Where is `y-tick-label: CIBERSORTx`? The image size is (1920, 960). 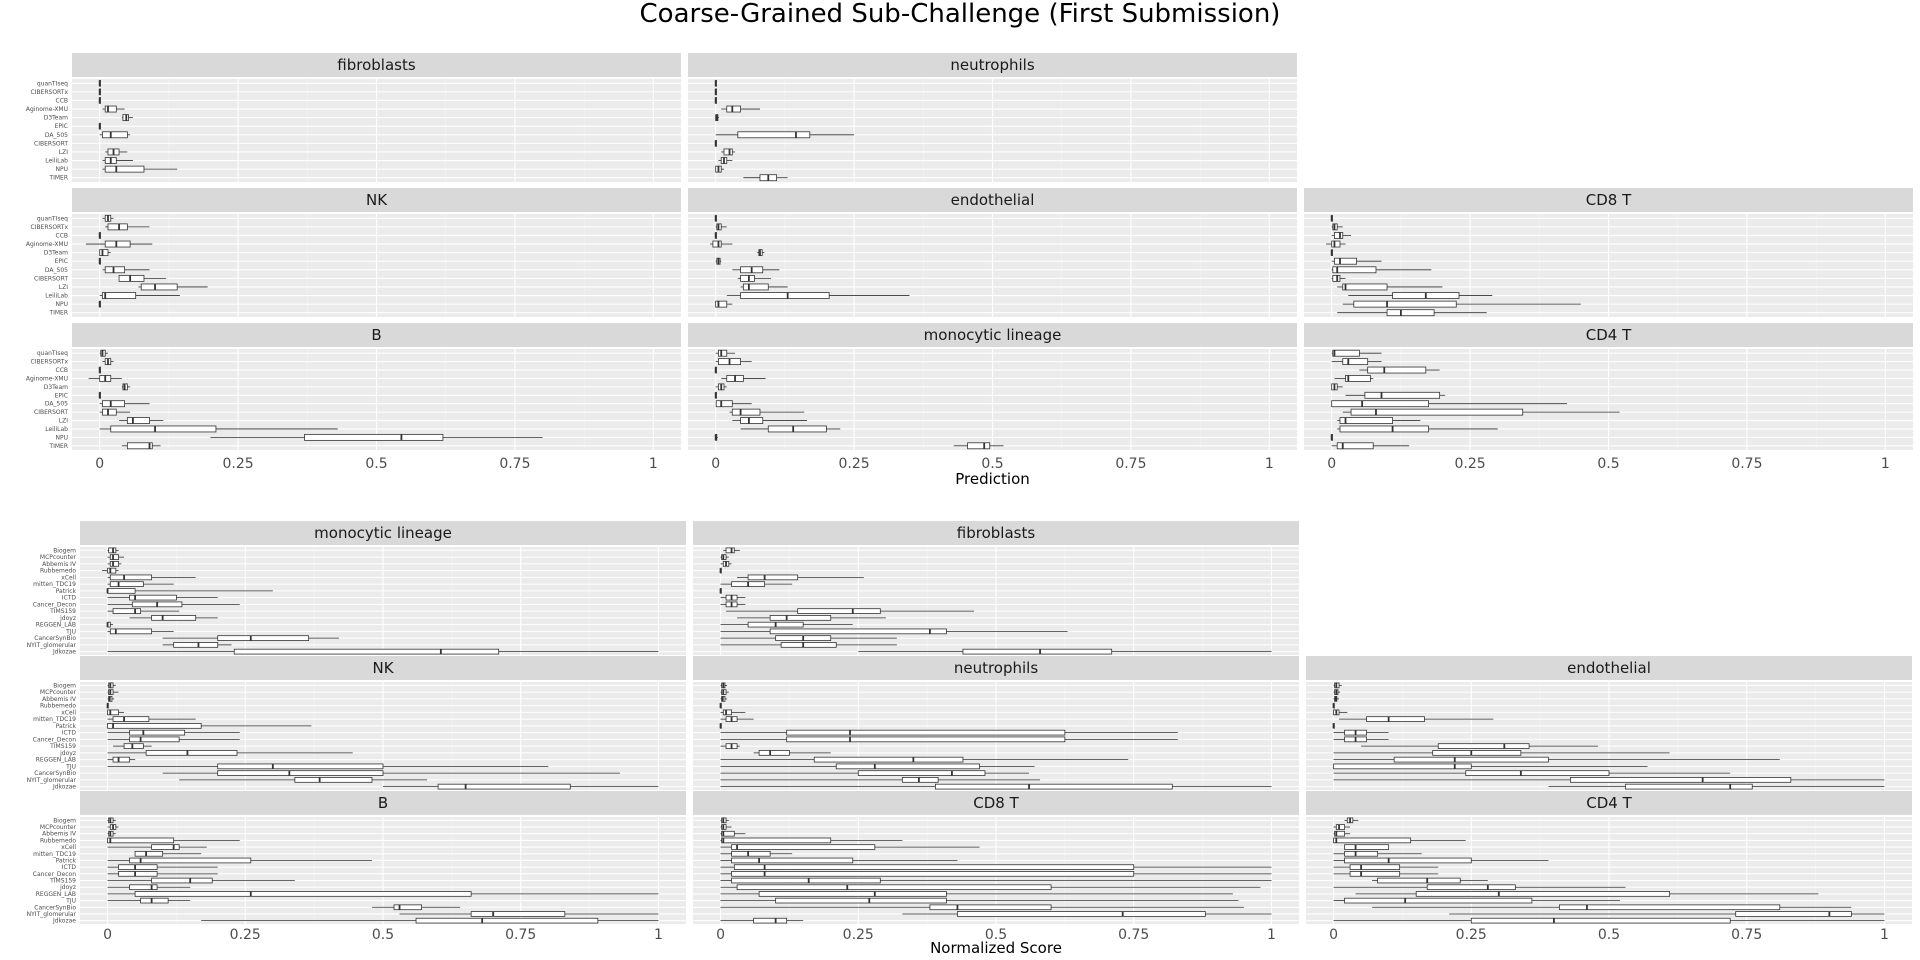 y-tick-label: CIBERSORTx is located at coordinates (49, 92).